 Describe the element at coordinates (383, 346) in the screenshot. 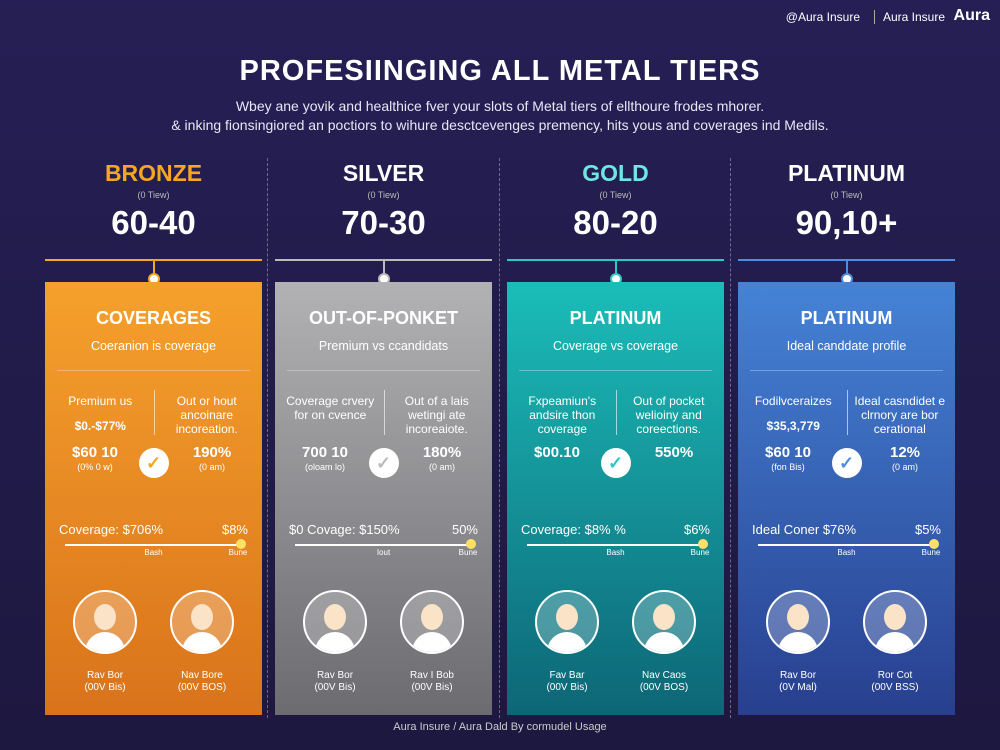

I see `card-subheading: Premium vs ccandidats` at that location.